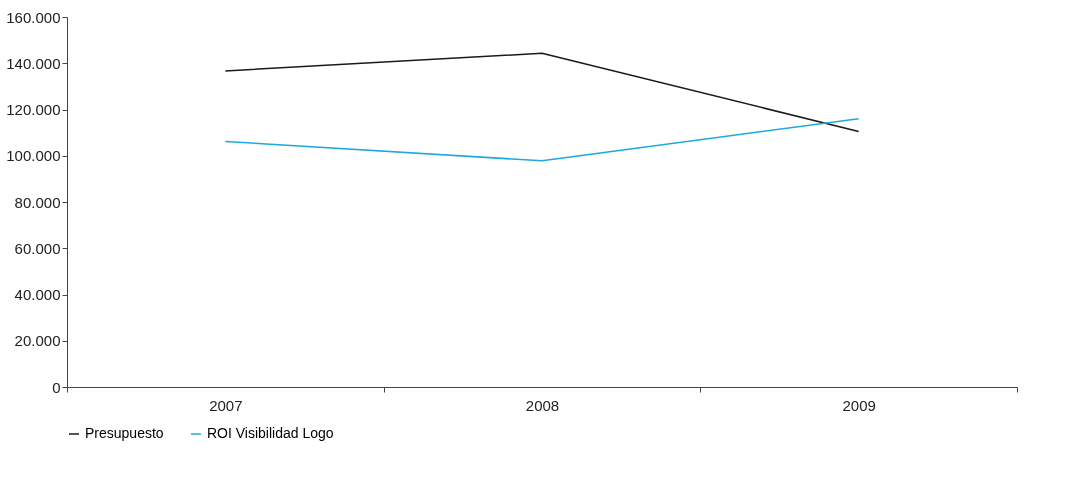  Describe the element at coordinates (37, 294) in the screenshot. I see `y-tick-label: 40.000` at that location.